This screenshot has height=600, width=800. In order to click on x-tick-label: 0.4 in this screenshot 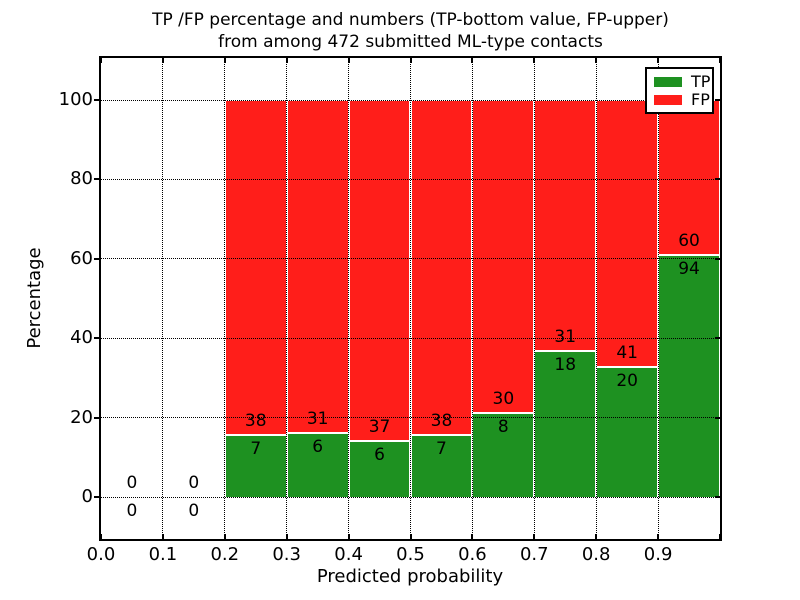, I will do `click(348, 554)`.